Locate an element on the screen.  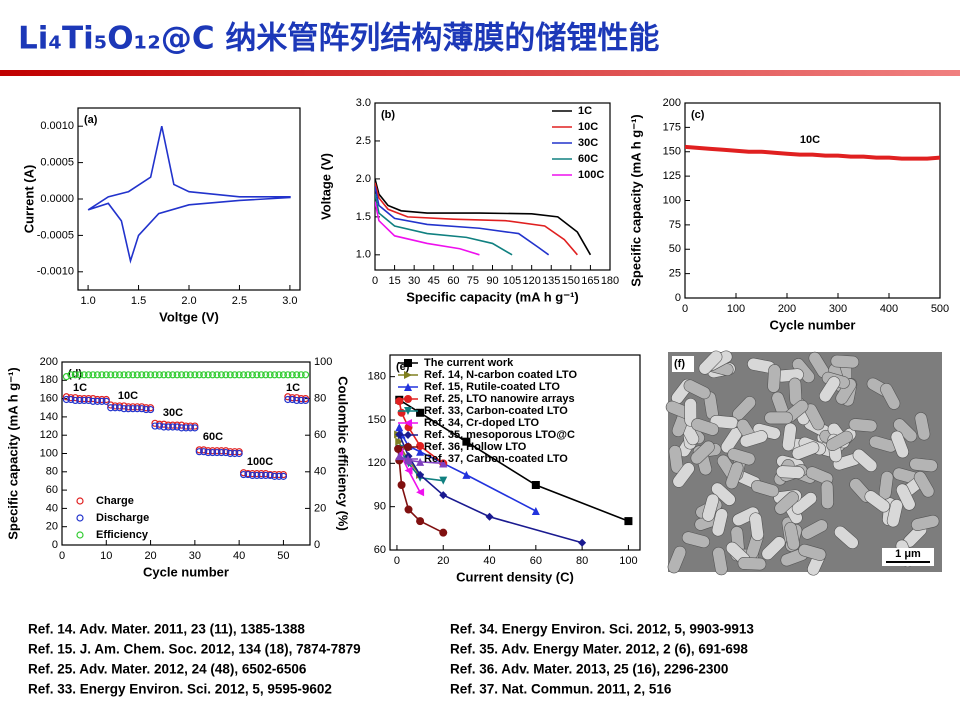
y-tick-label: 0 is located at coordinates (55, 545).